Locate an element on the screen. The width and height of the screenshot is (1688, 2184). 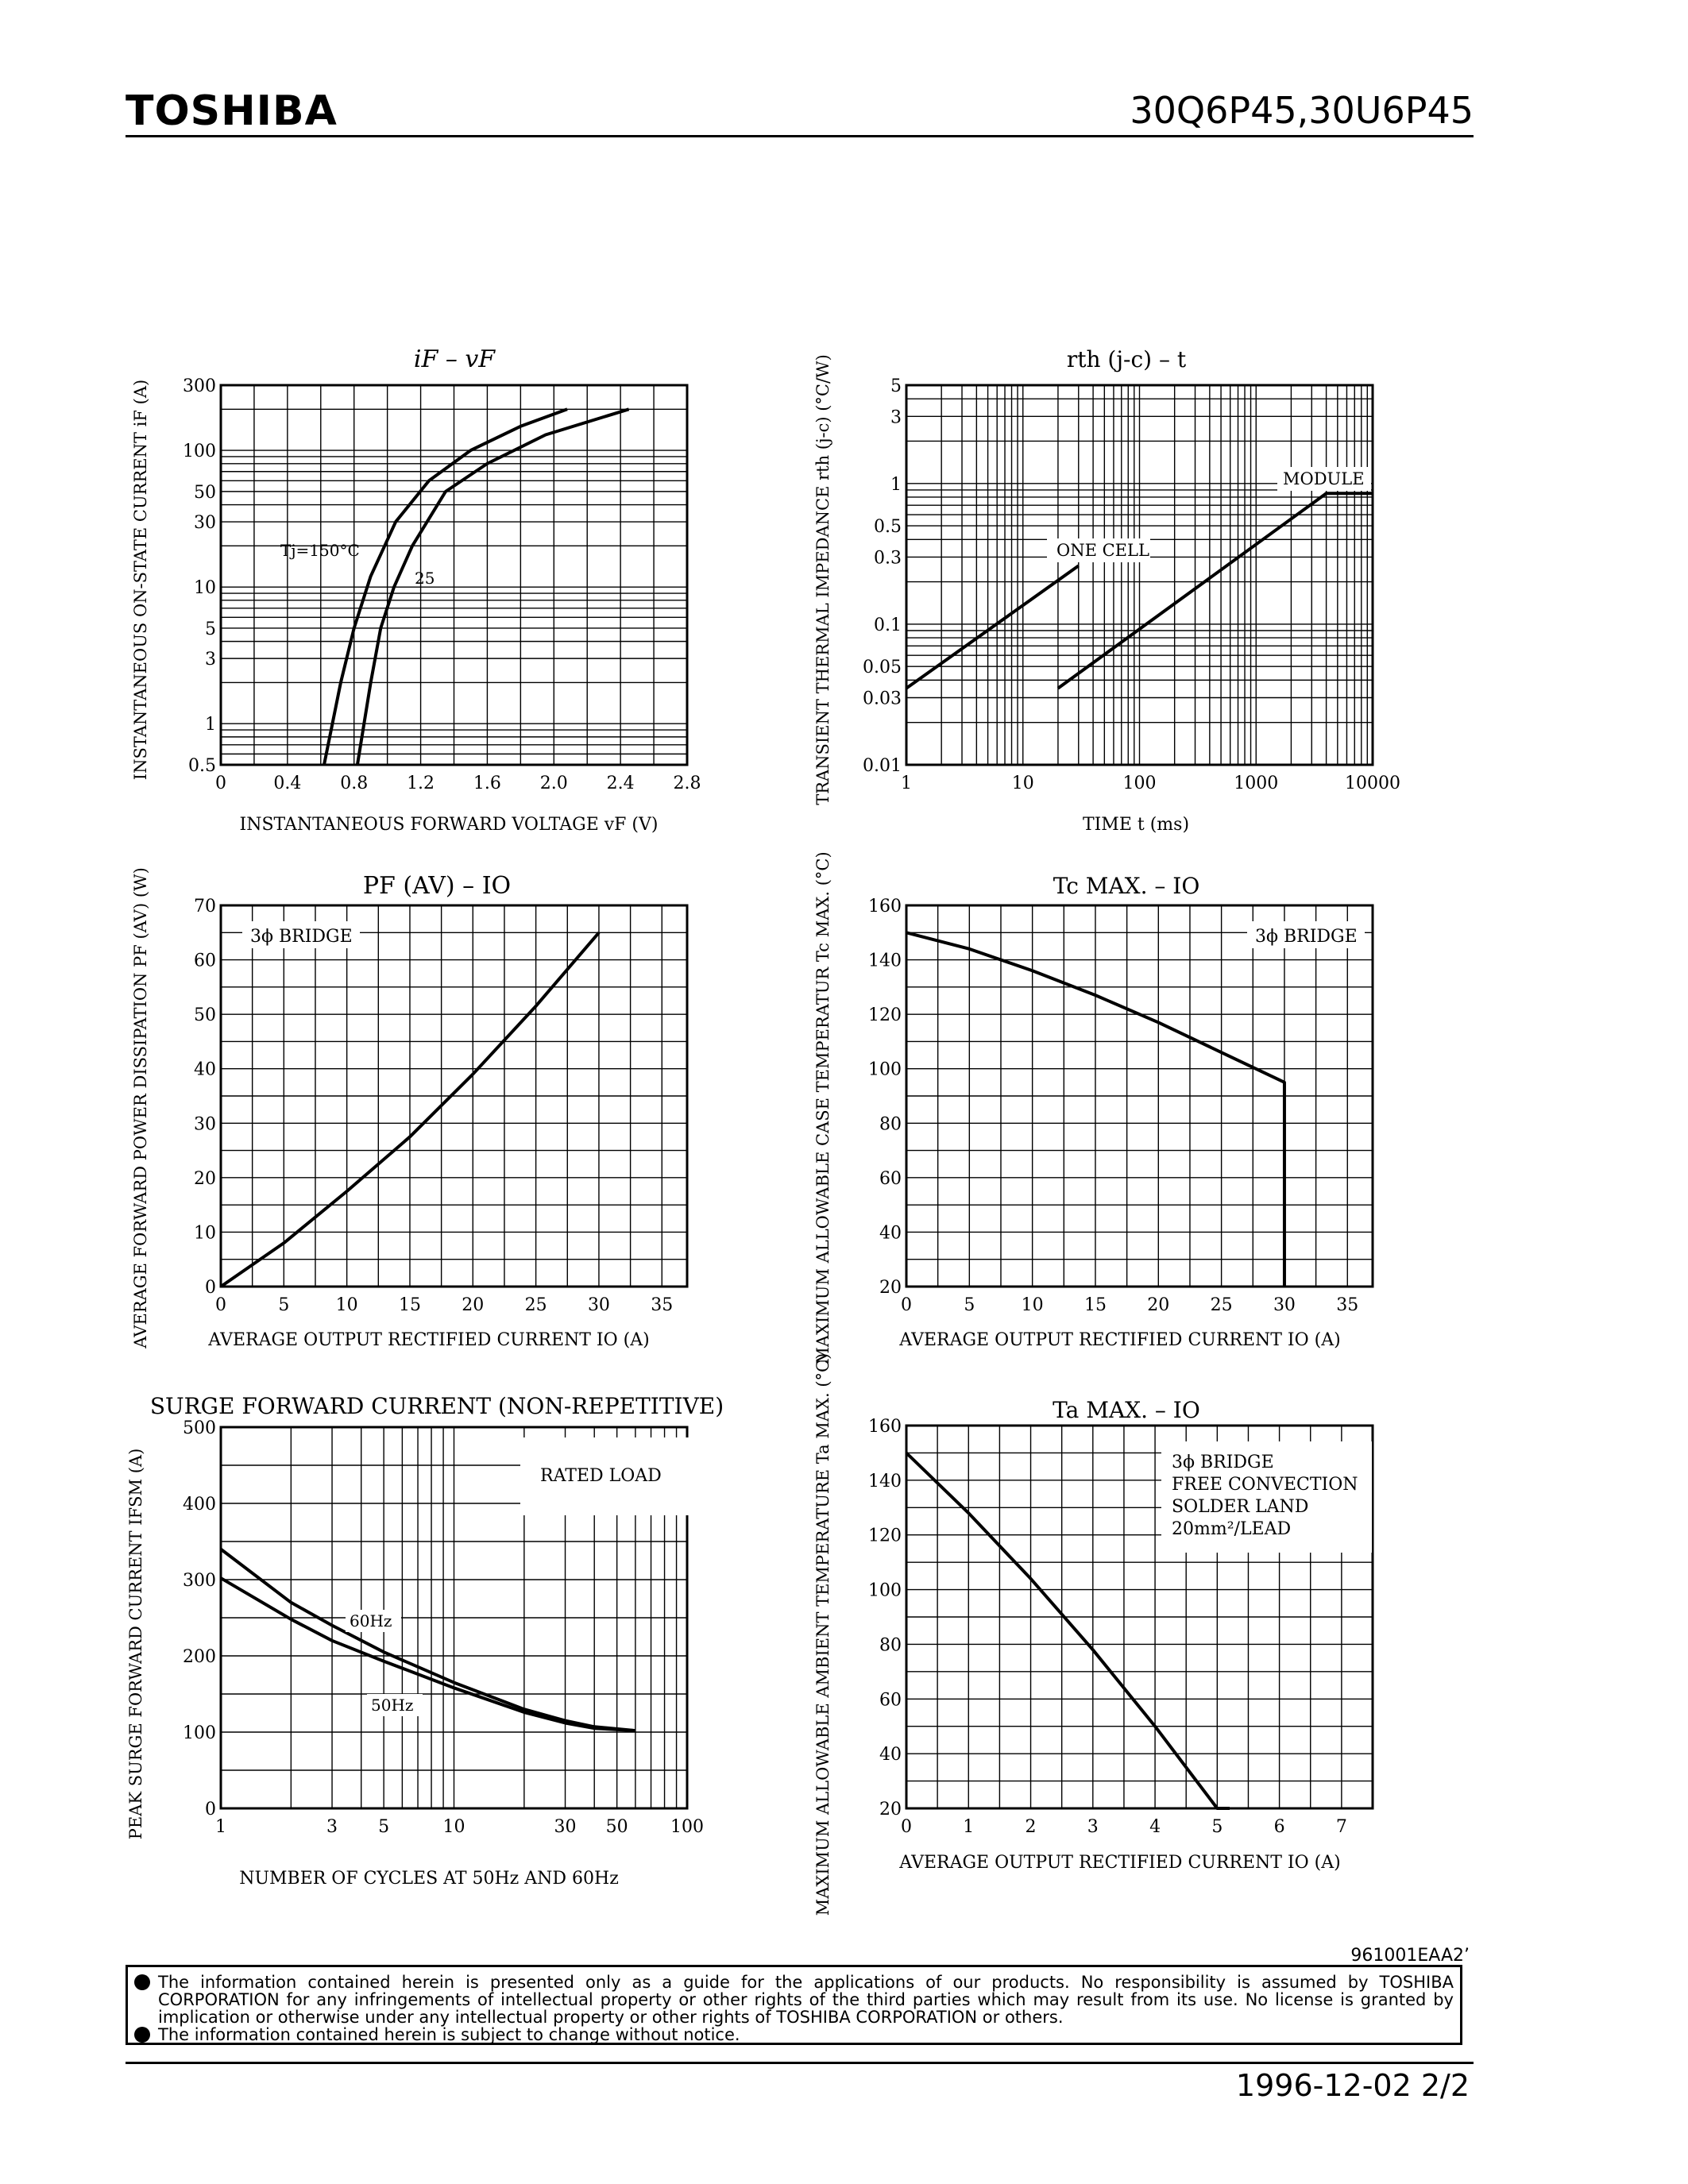
chart1-annot-150: Tj=150°C is located at coordinates (320, 550).